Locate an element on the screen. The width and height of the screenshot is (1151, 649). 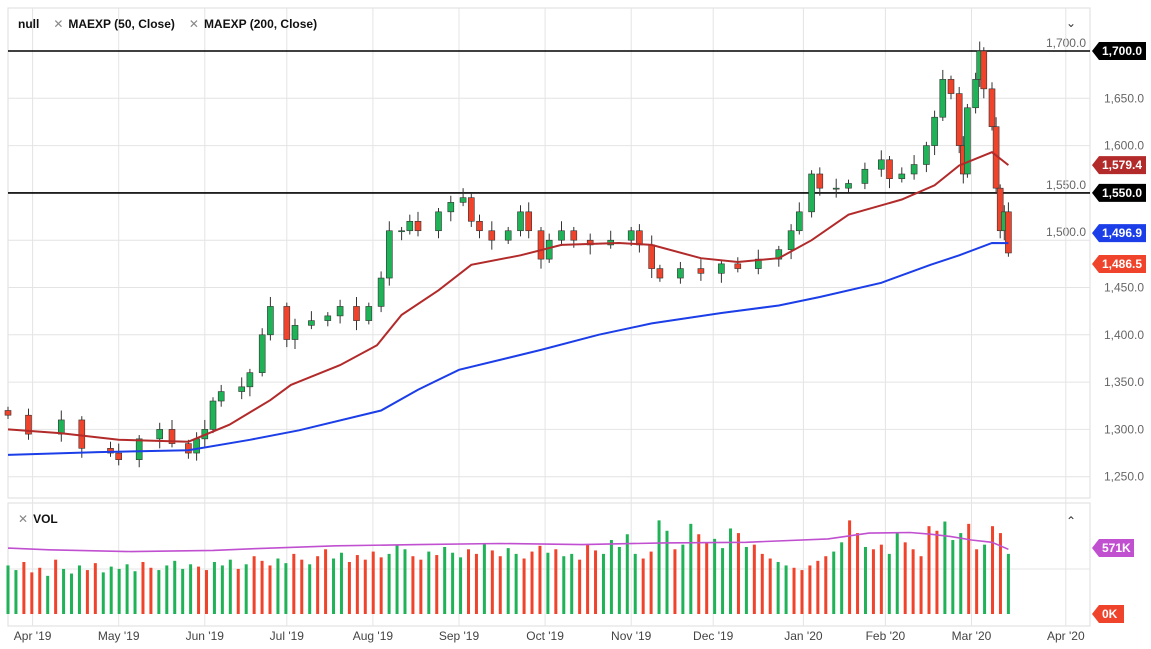
indicator-ma50: ✕ MAEXP (50, Close) is located at coordinates (114, 24).